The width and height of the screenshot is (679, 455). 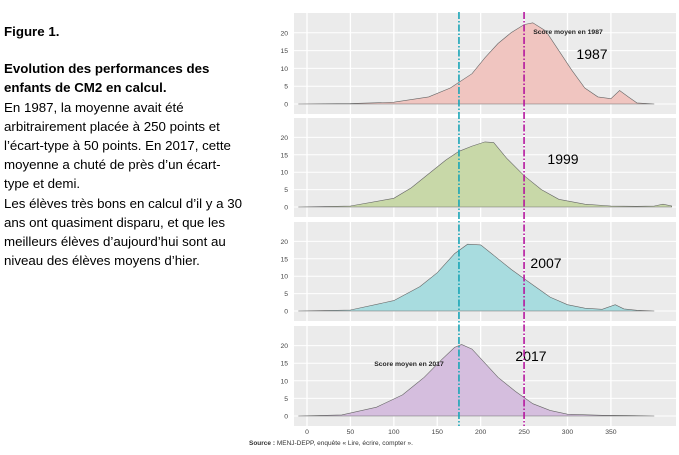 I want to click on density-area-2007, so click(x=476, y=277).